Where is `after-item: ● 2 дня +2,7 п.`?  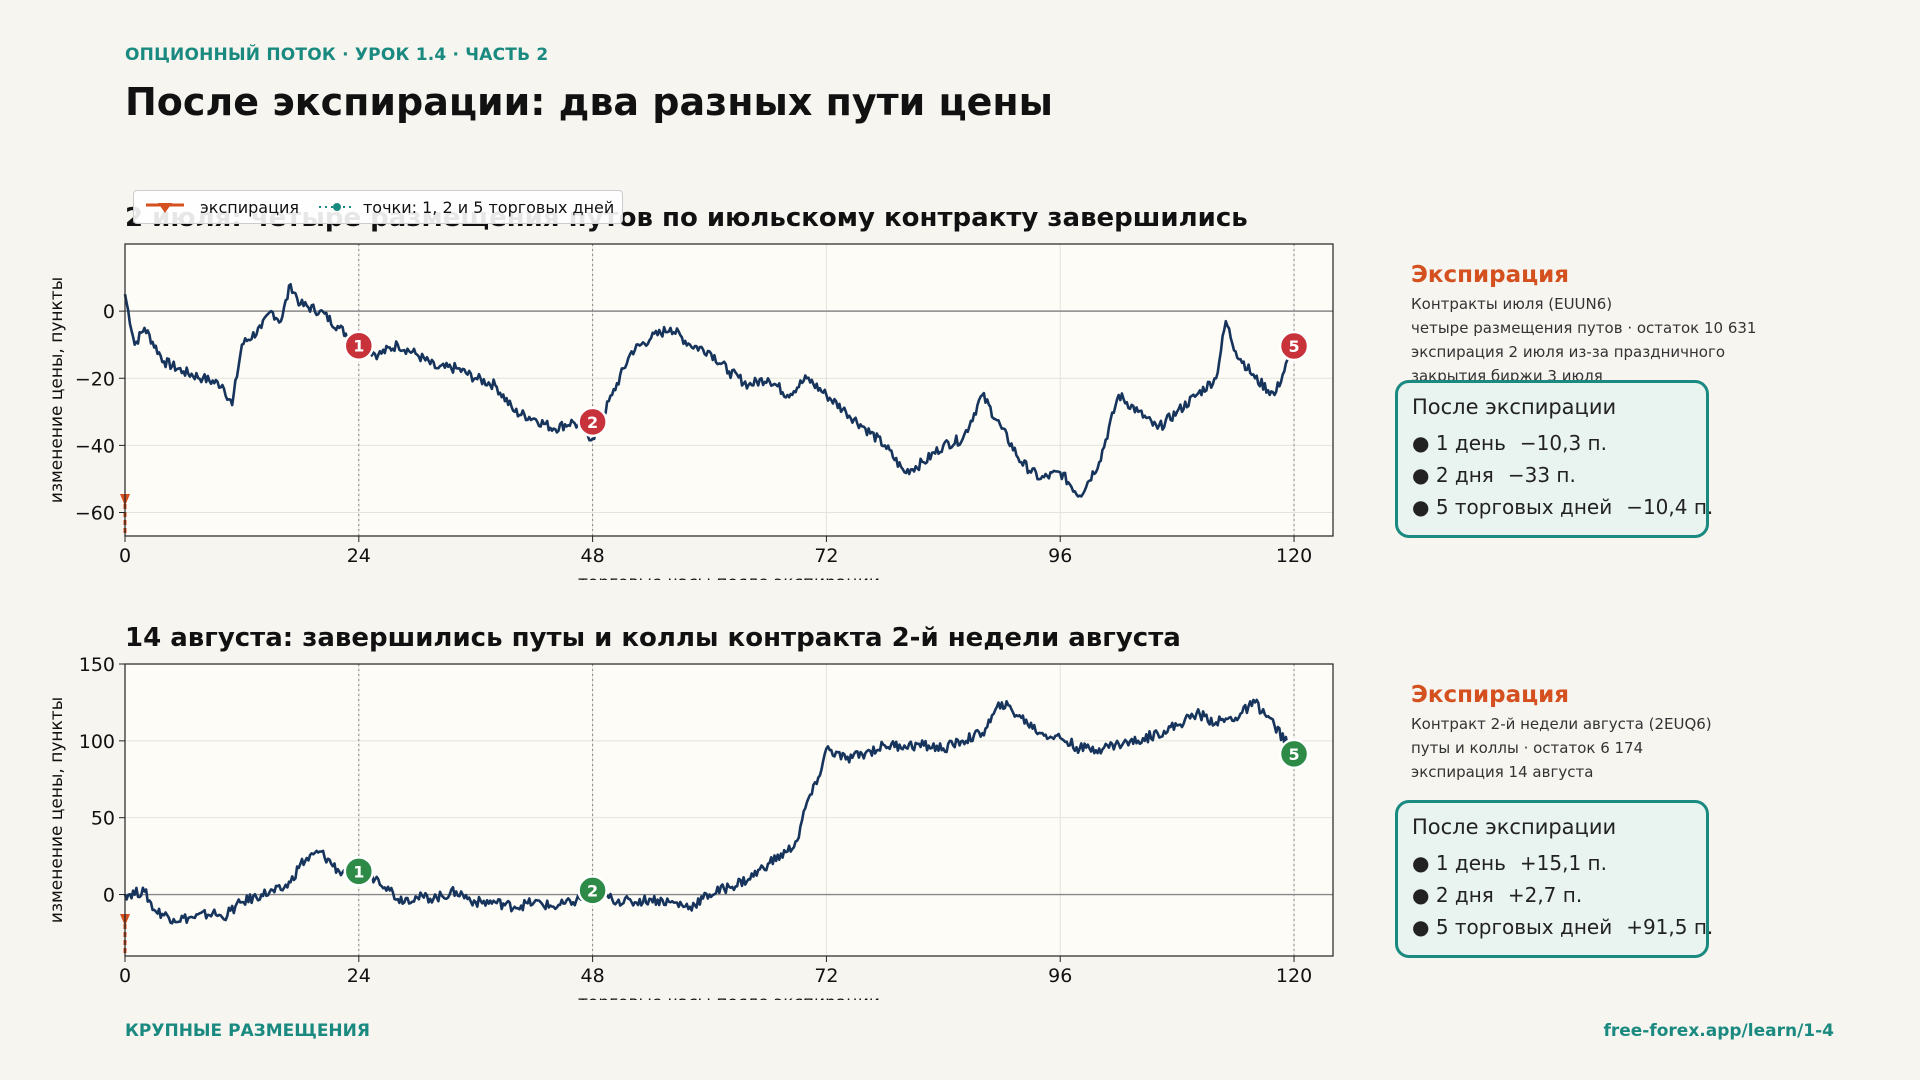
after-item: ● 2 дня +2,7 п. is located at coordinates (1497, 895).